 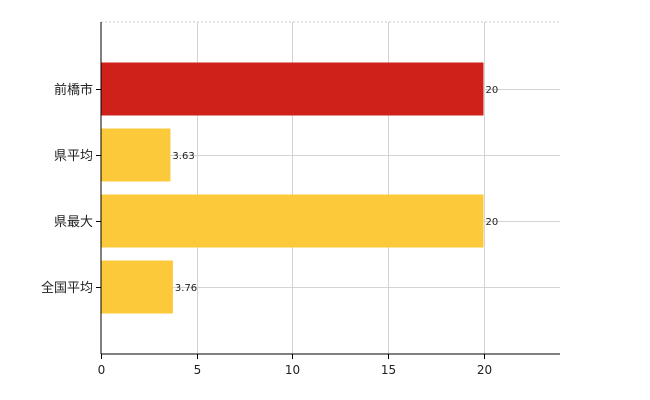 What do you see at coordinates (73, 90) in the screenshot?
I see `category-label: 前橋市` at bounding box center [73, 90].